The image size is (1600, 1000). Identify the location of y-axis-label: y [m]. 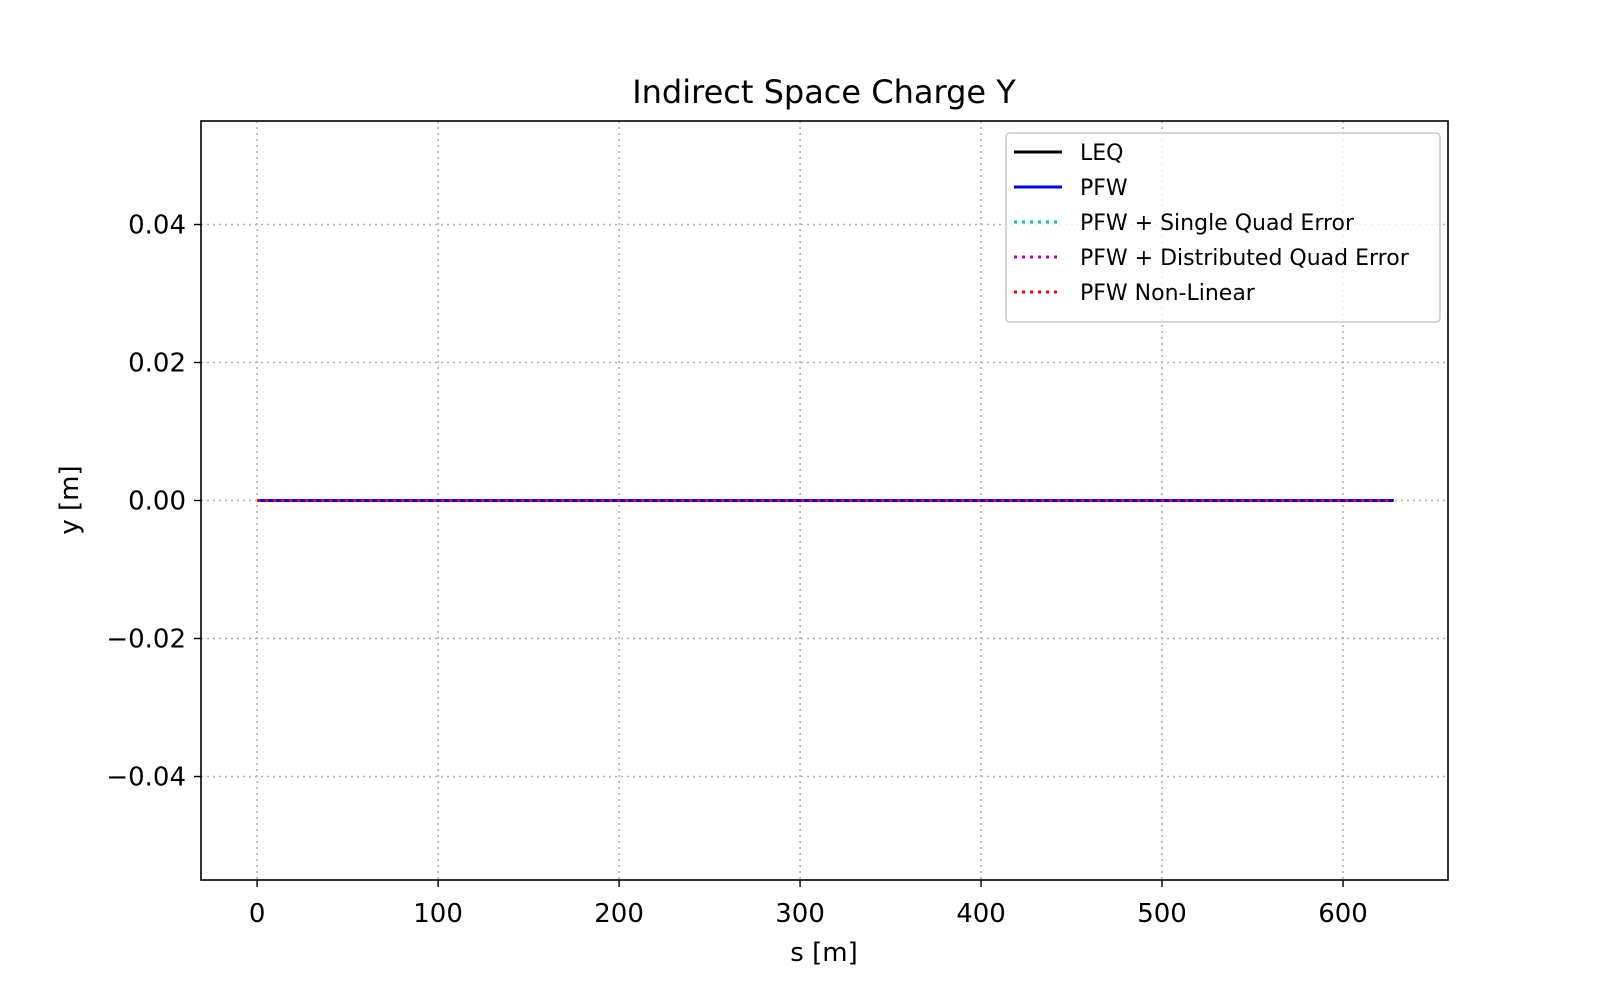
(70, 499).